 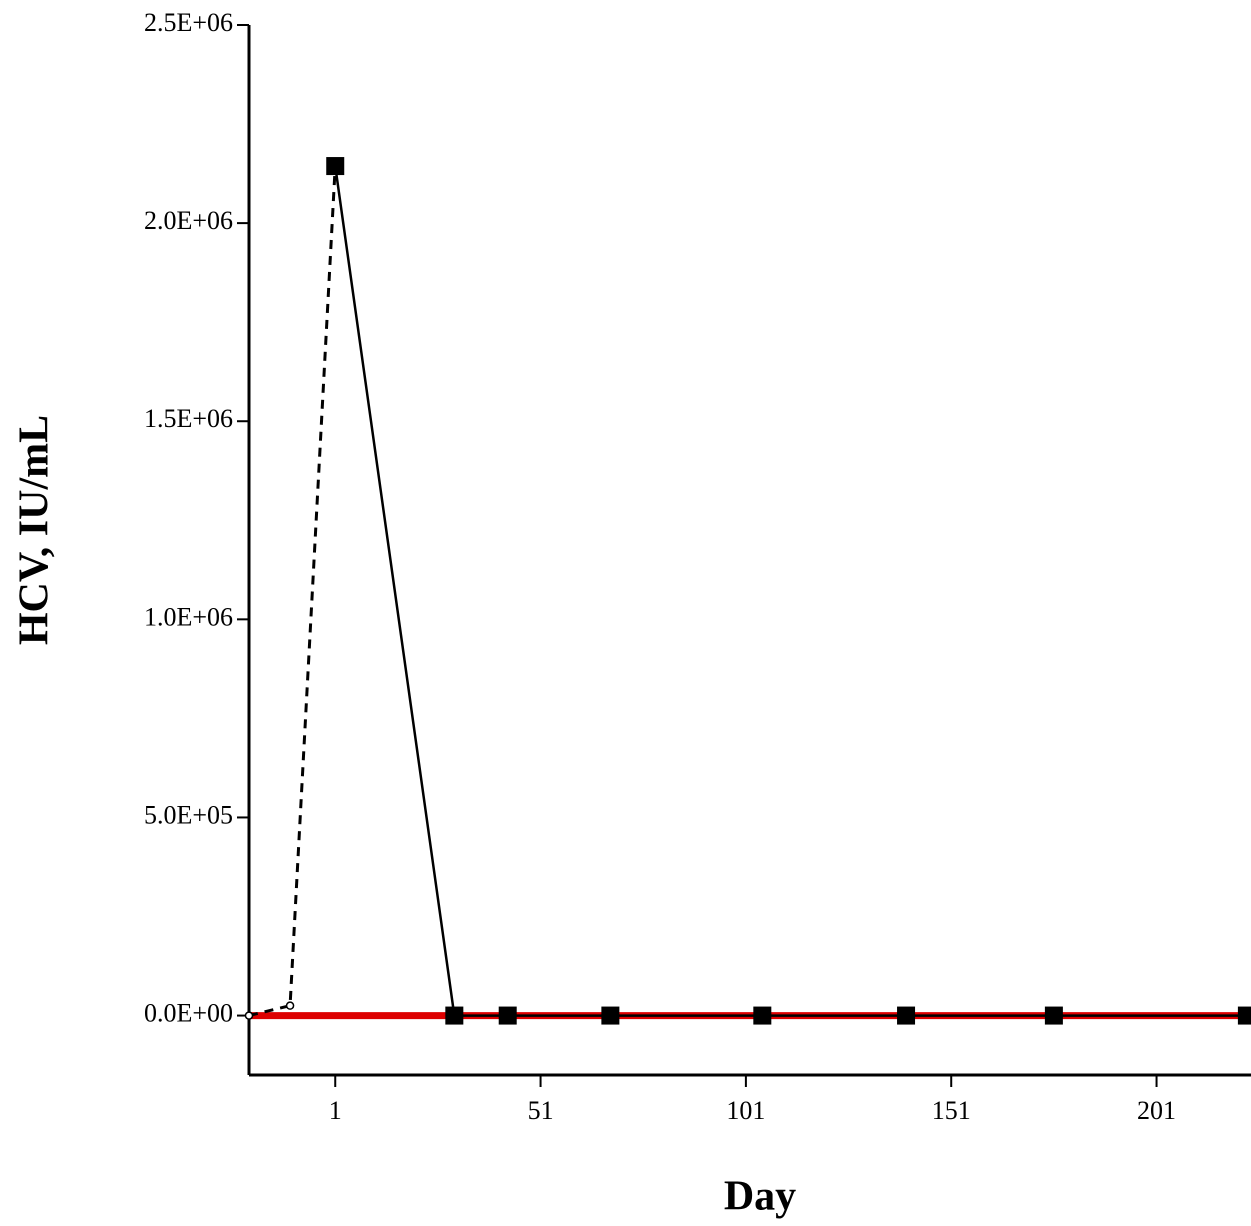 I want to click on y-axis-title: HCV, IU/mL, so click(x=35, y=530).